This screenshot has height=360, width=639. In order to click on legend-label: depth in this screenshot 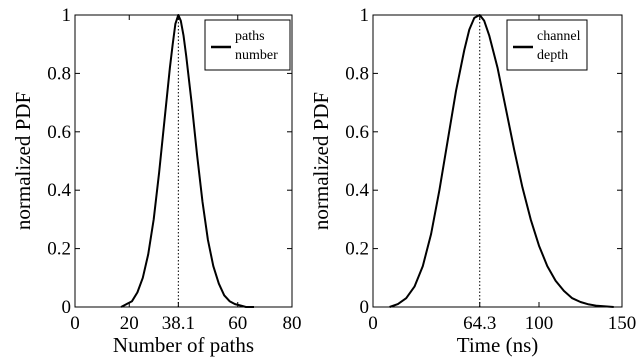, I will do `click(552, 55)`.